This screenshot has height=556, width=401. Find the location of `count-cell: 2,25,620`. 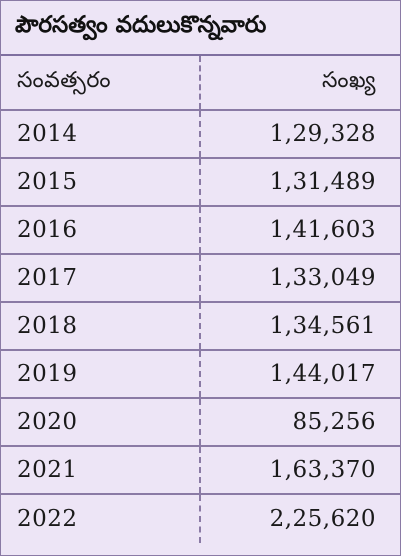

count-cell: 2,25,620 is located at coordinates (322, 519).